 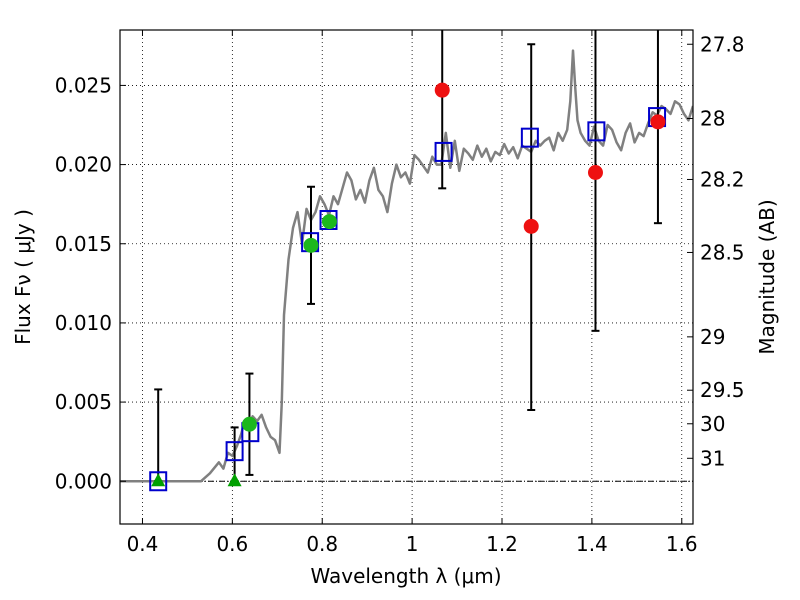 I want to click on x-tick-label: 1.6, so click(x=682, y=544).